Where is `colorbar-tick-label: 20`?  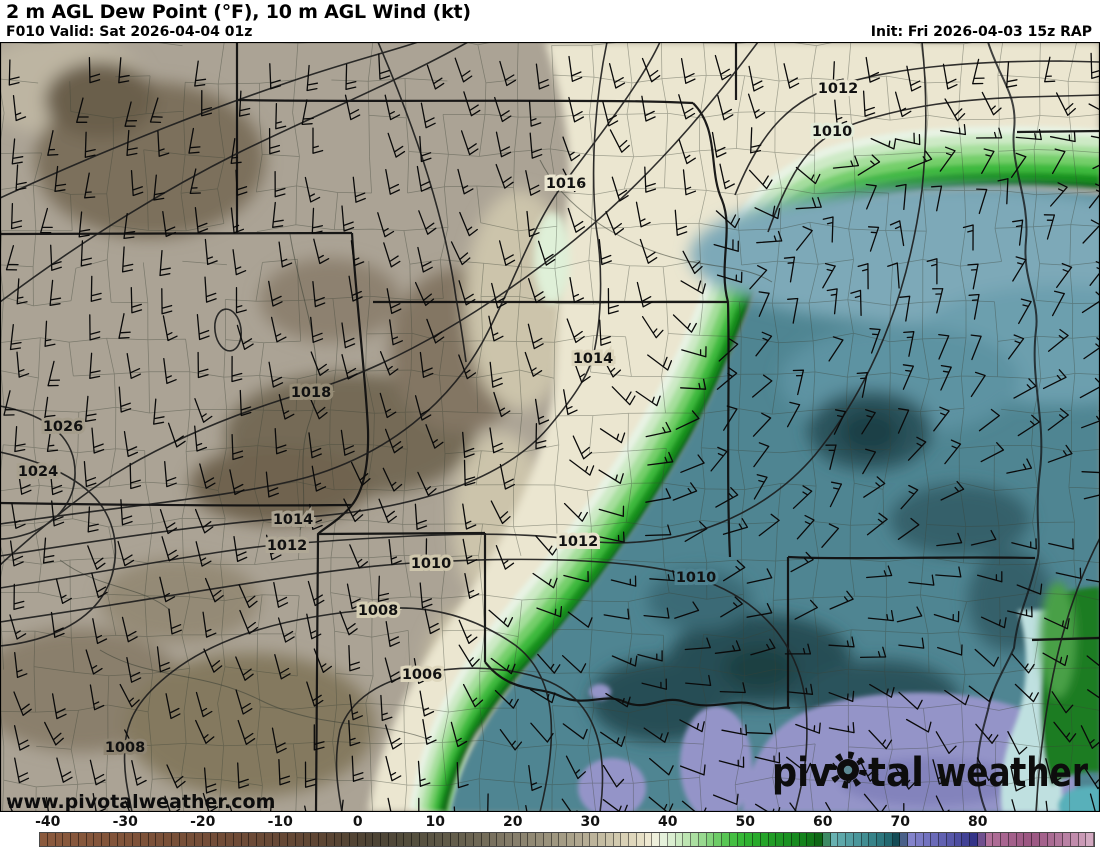
colorbar-tick-label: 20 is located at coordinates (513, 822).